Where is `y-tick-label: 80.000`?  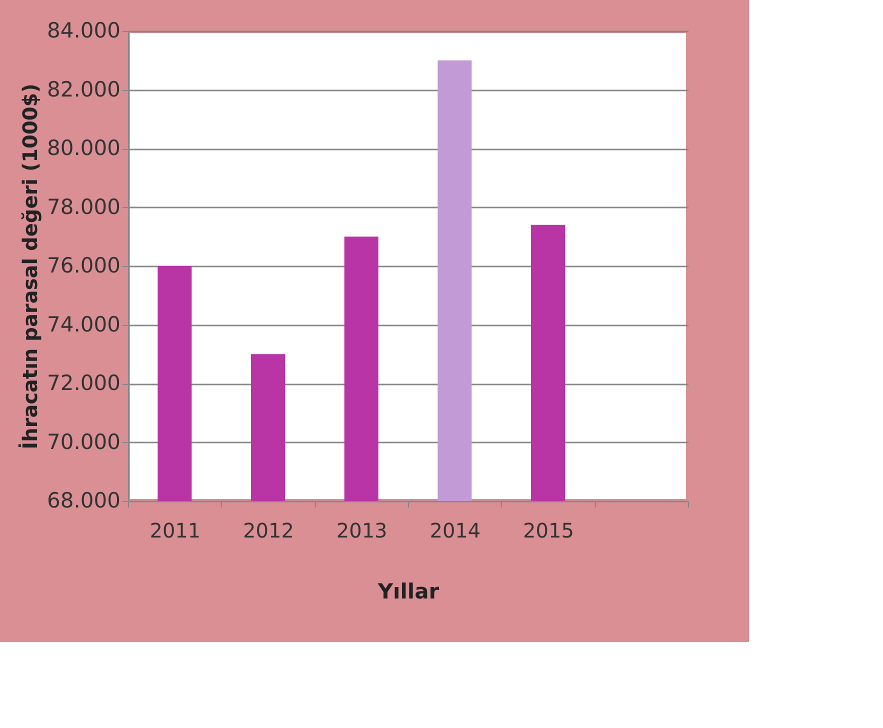
y-tick-label: 80.000 is located at coordinates (83, 148).